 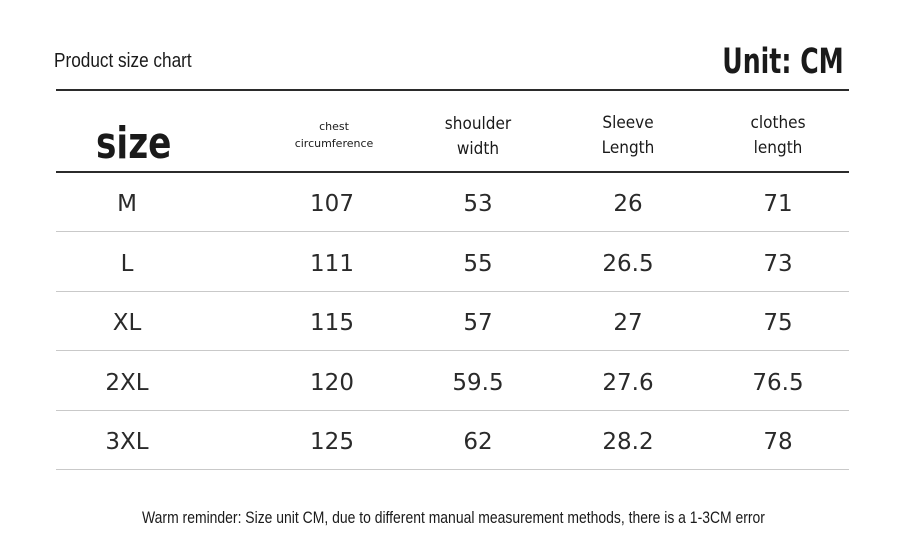 I want to click on row-sleeve: 26, so click(x=628, y=204).